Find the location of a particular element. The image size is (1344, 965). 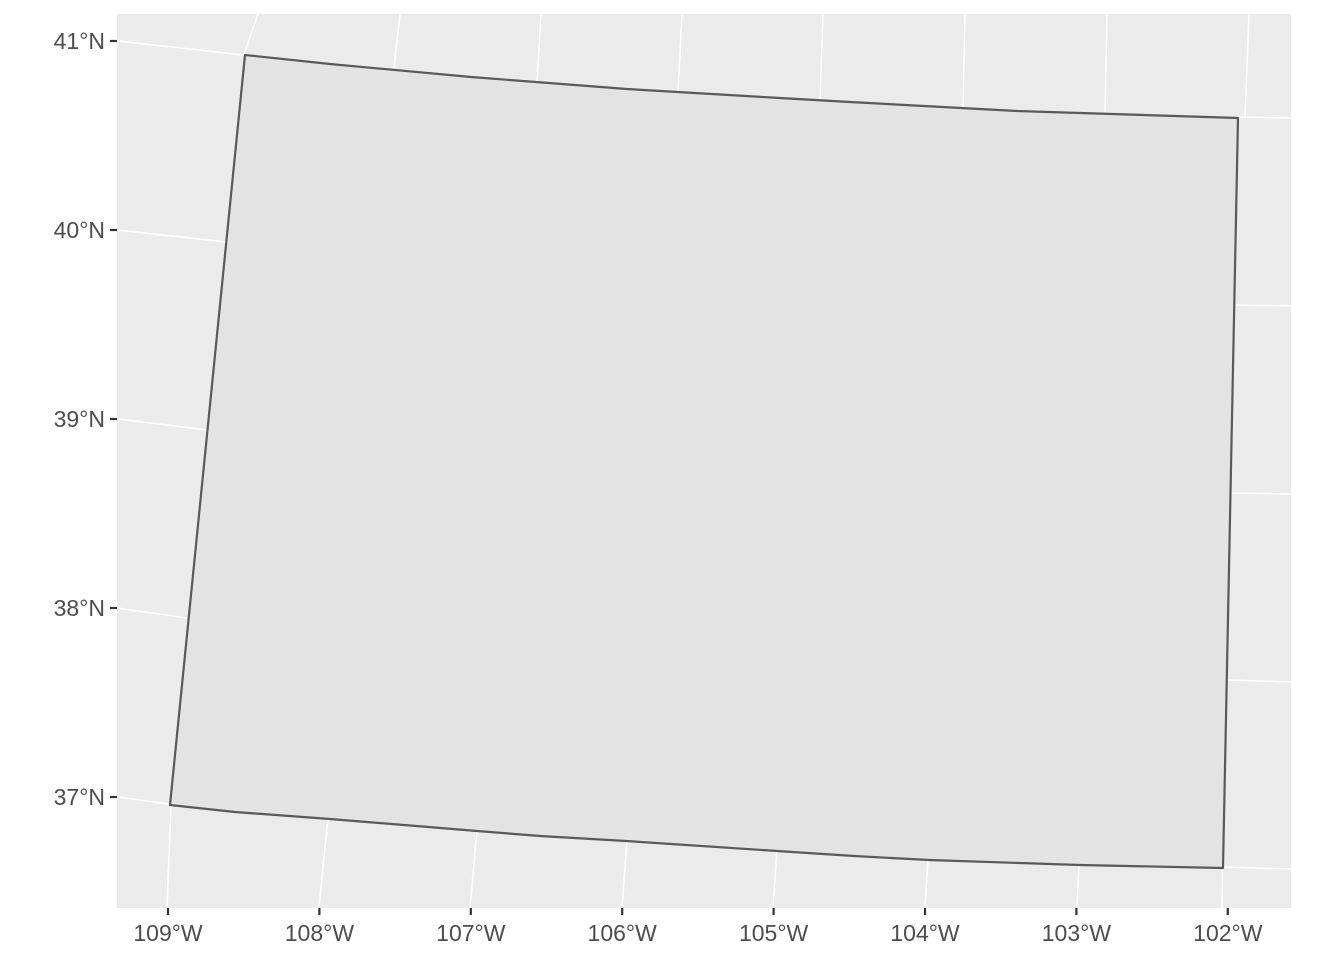

x-tick-label: 109°W is located at coordinates (168, 933).